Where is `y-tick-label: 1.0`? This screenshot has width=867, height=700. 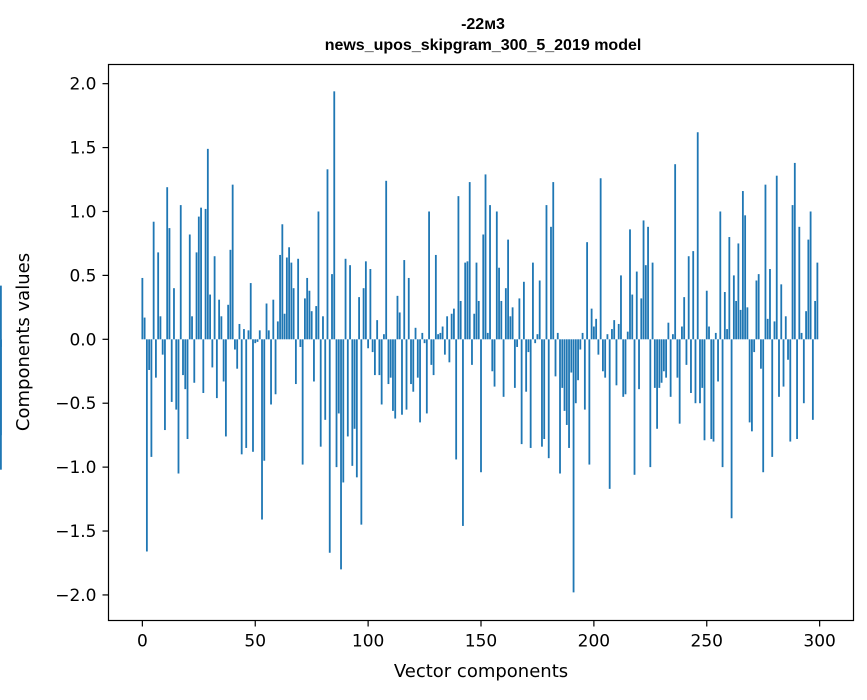
y-tick-label: 1.0 is located at coordinates (82, 212).